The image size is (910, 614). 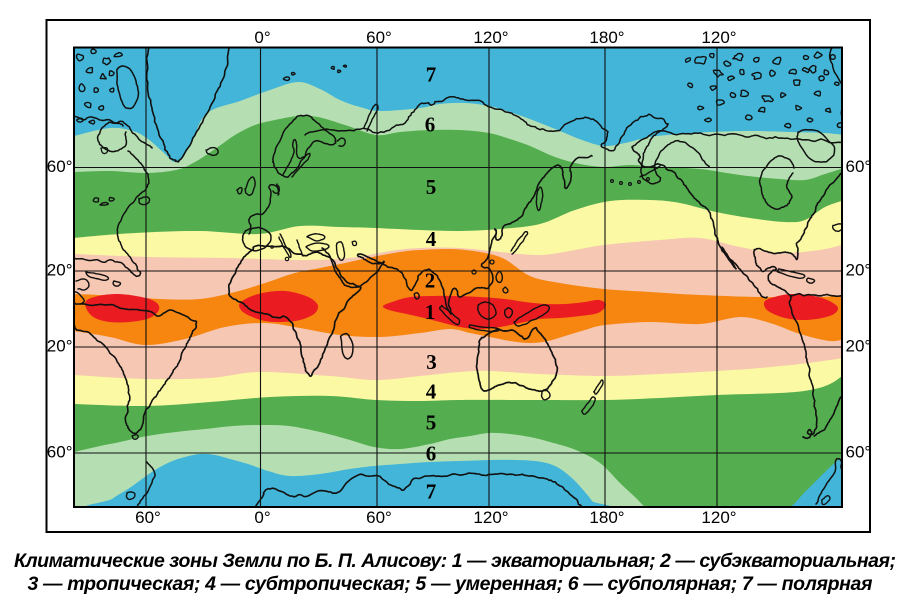 I want to click on svg-text: 3, so click(x=431, y=362).